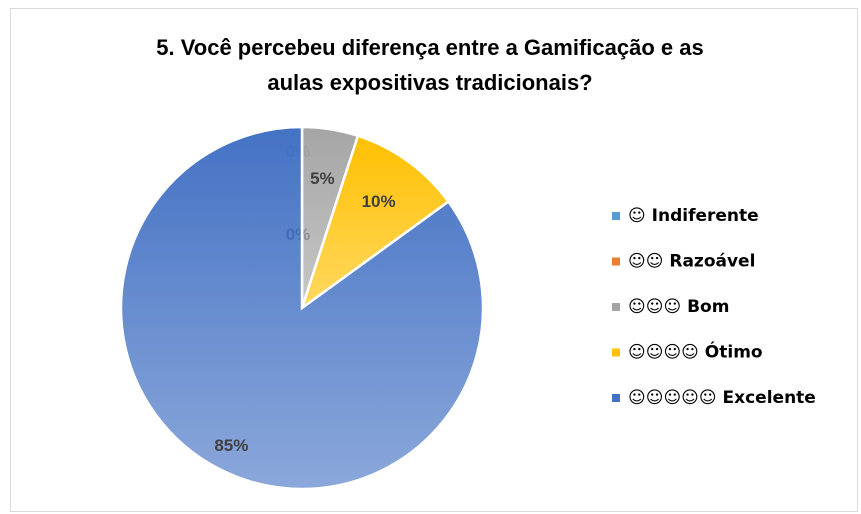 Image resolution: width=861 pixels, height=514 pixels. Describe the element at coordinates (693, 216) in the screenshot. I see `legend-label: ☺ Indiferente` at that location.